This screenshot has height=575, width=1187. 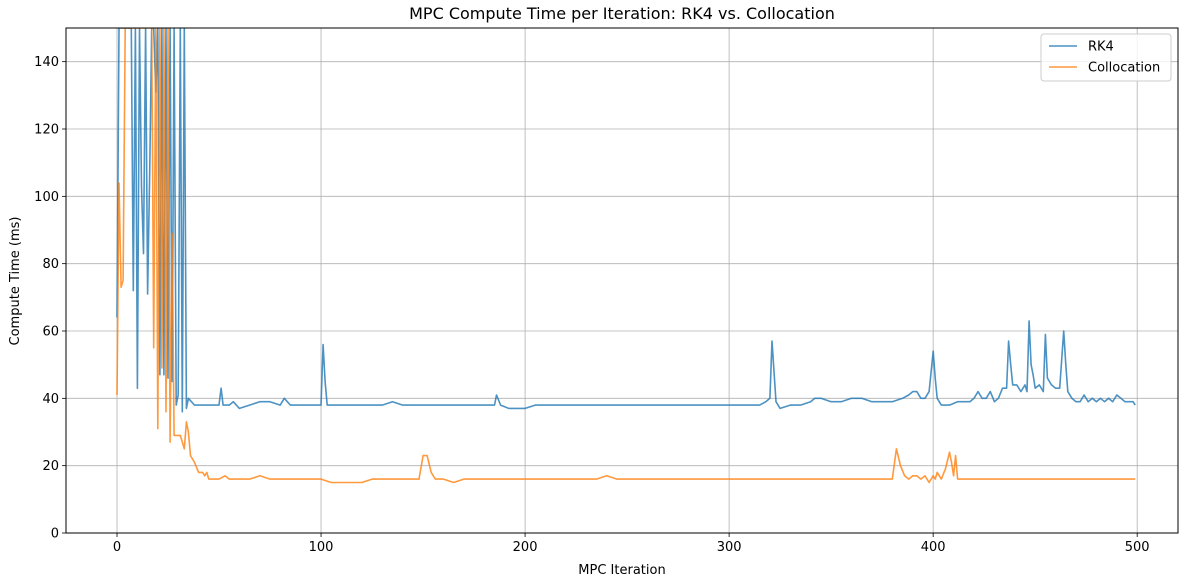 What do you see at coordinates (729, 547) in the screenshot?
I see `x-tick-label: 300` at bounding box center [729, 547].